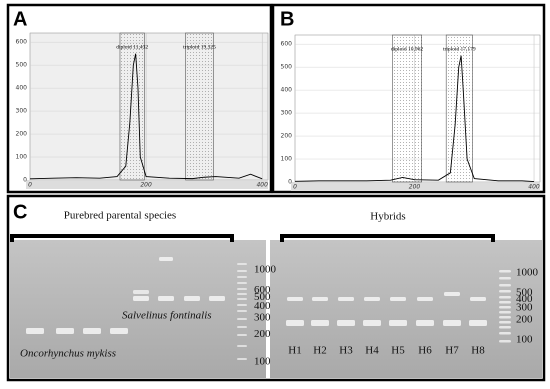  What do you see at coordinates (287, 19) in the screenshot?
I see `panel-label: B` at bounding box center [287, 19].